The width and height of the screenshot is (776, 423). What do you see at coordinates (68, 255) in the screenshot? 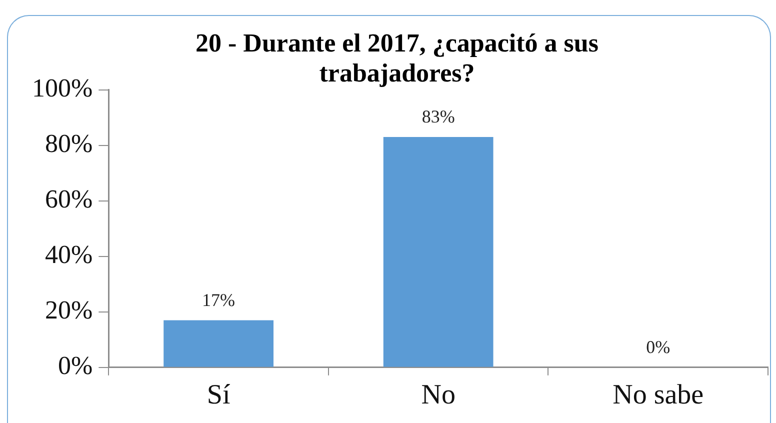
I see `y-tick-label: 40%` at bounding box center [68, 255].